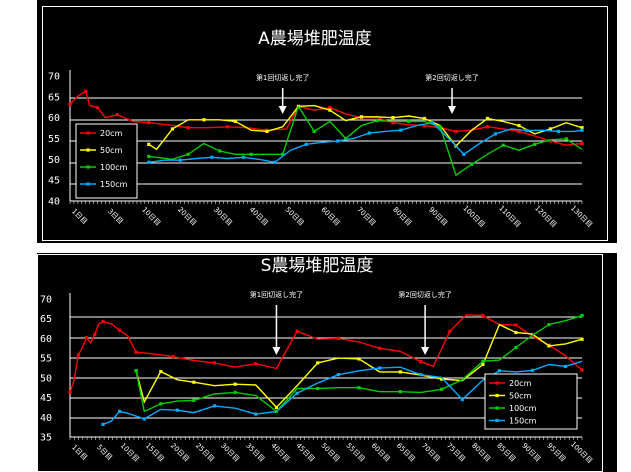 This screenshot has height=472, width=631. I want to click on chart-a-legend, so click(106, 161).